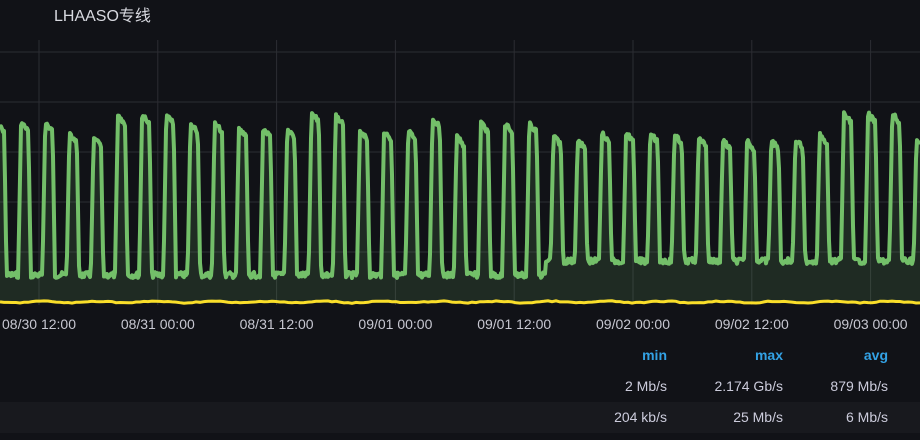 This screenshot has height=440, width=920. What do you see at coordinates (758, 417) in the screenshot?
I see `outbound-max: 25 Mb/s` at bounding box center [758, 417].